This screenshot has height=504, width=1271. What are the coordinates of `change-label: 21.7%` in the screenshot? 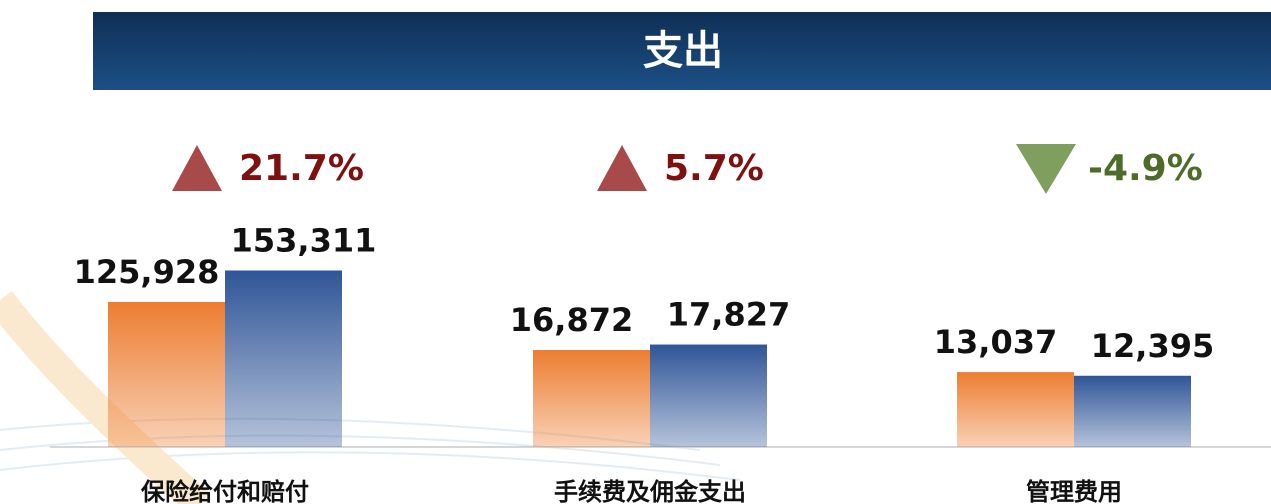 It's located at (301, 168).